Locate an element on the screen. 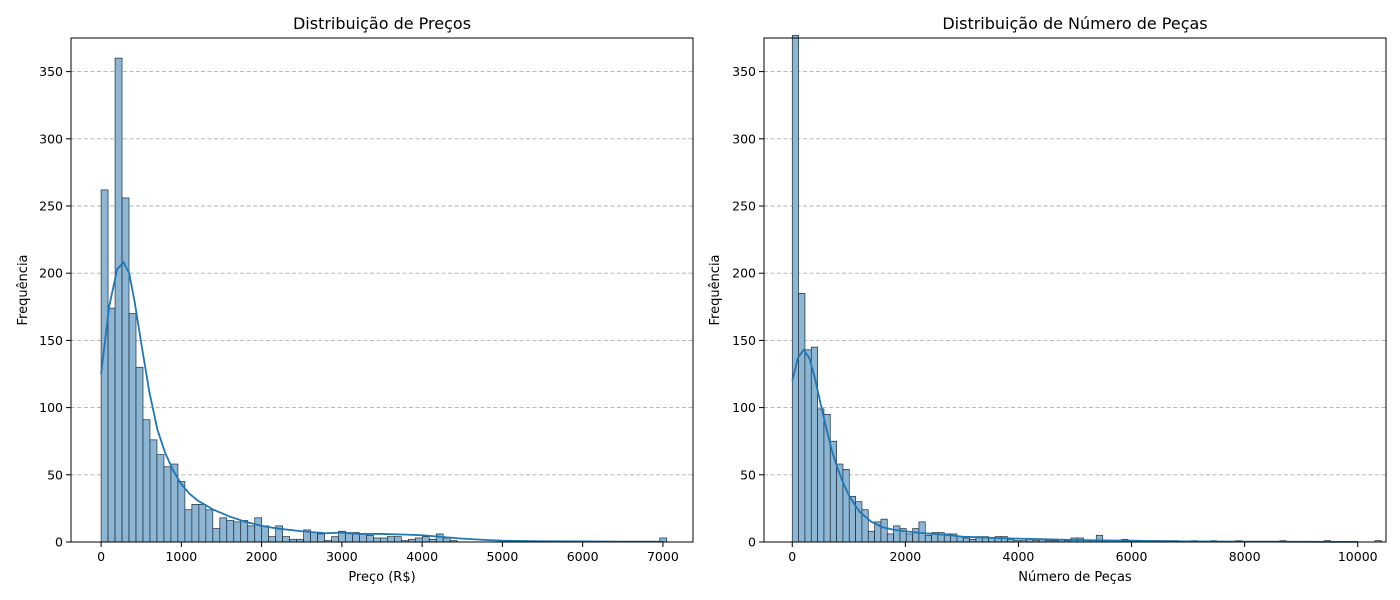 This screenshot has width=1400, height=600. x-axis-ticks: 0 1000 2000 3000 4000 5000 6000 7000 is located at coordinates (388, 553).